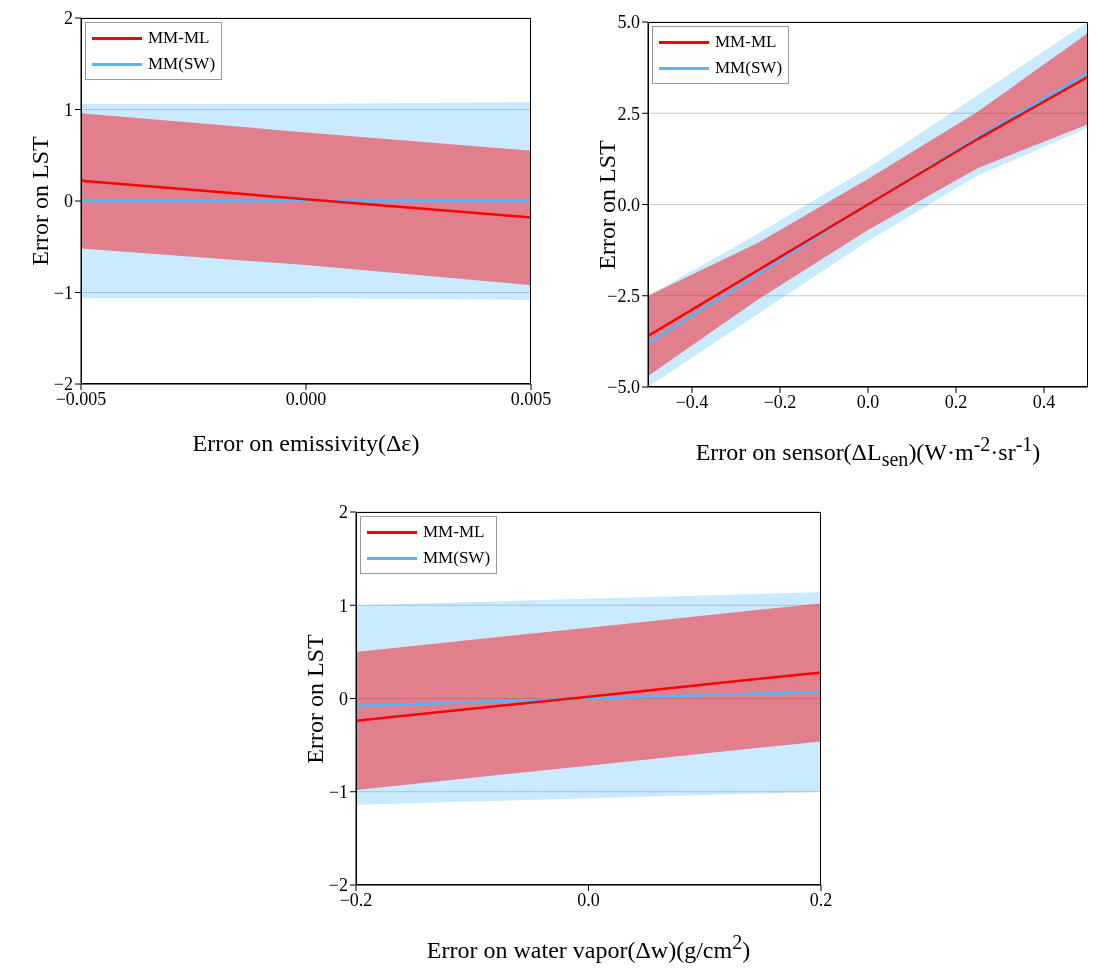 This screenshot has height=969, width=1105. I want to click on y-tick-label: −2.5, so click(623, 296).